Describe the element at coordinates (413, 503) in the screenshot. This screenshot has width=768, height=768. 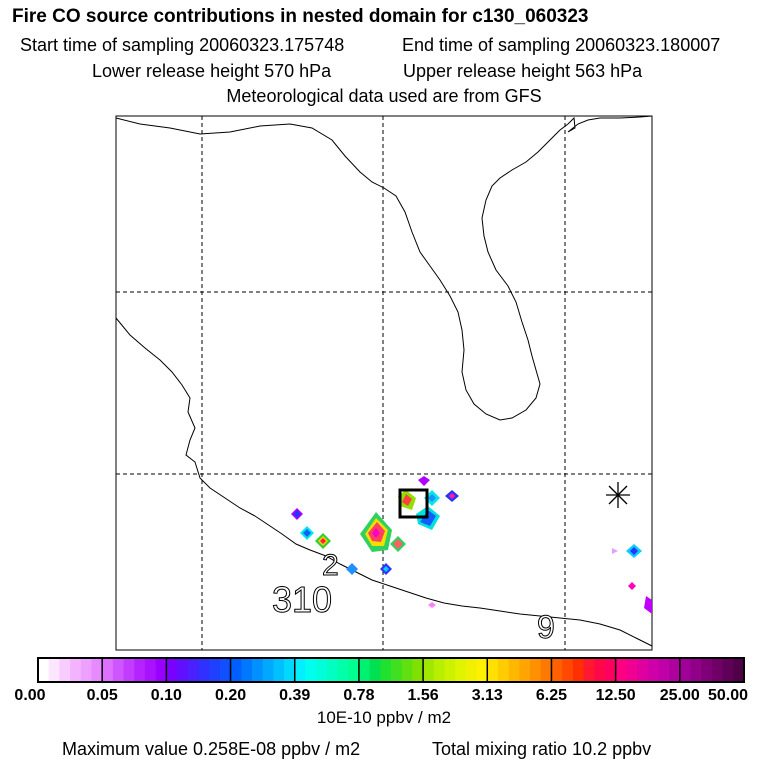
I see `release-box-marker` at that location.